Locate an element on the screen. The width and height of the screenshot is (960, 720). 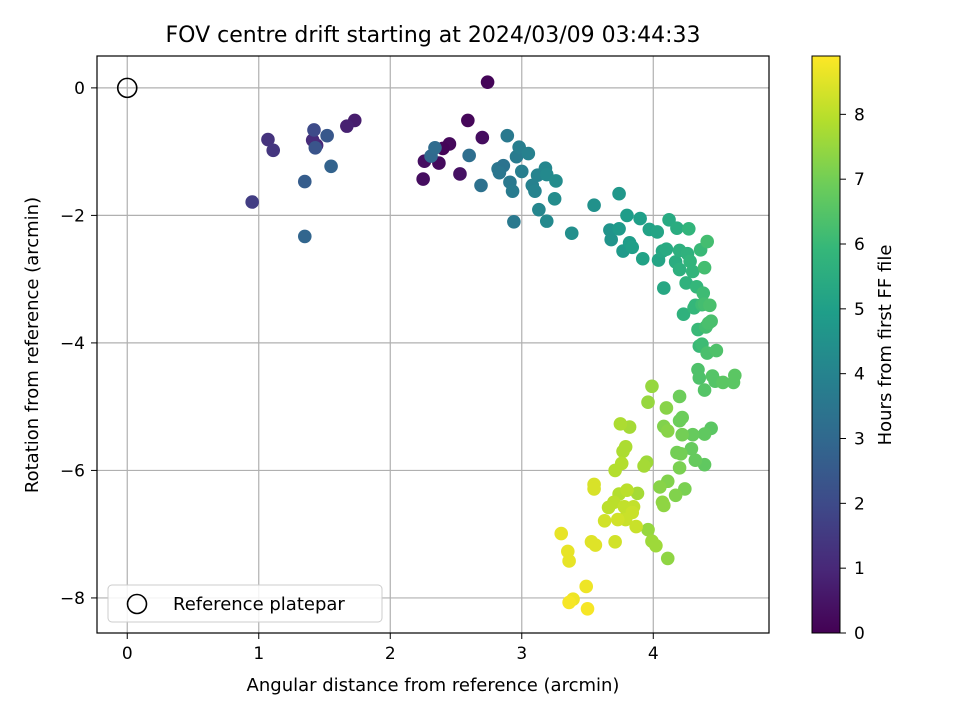
legend: Reference platepar is located at coordinates (245, 603).